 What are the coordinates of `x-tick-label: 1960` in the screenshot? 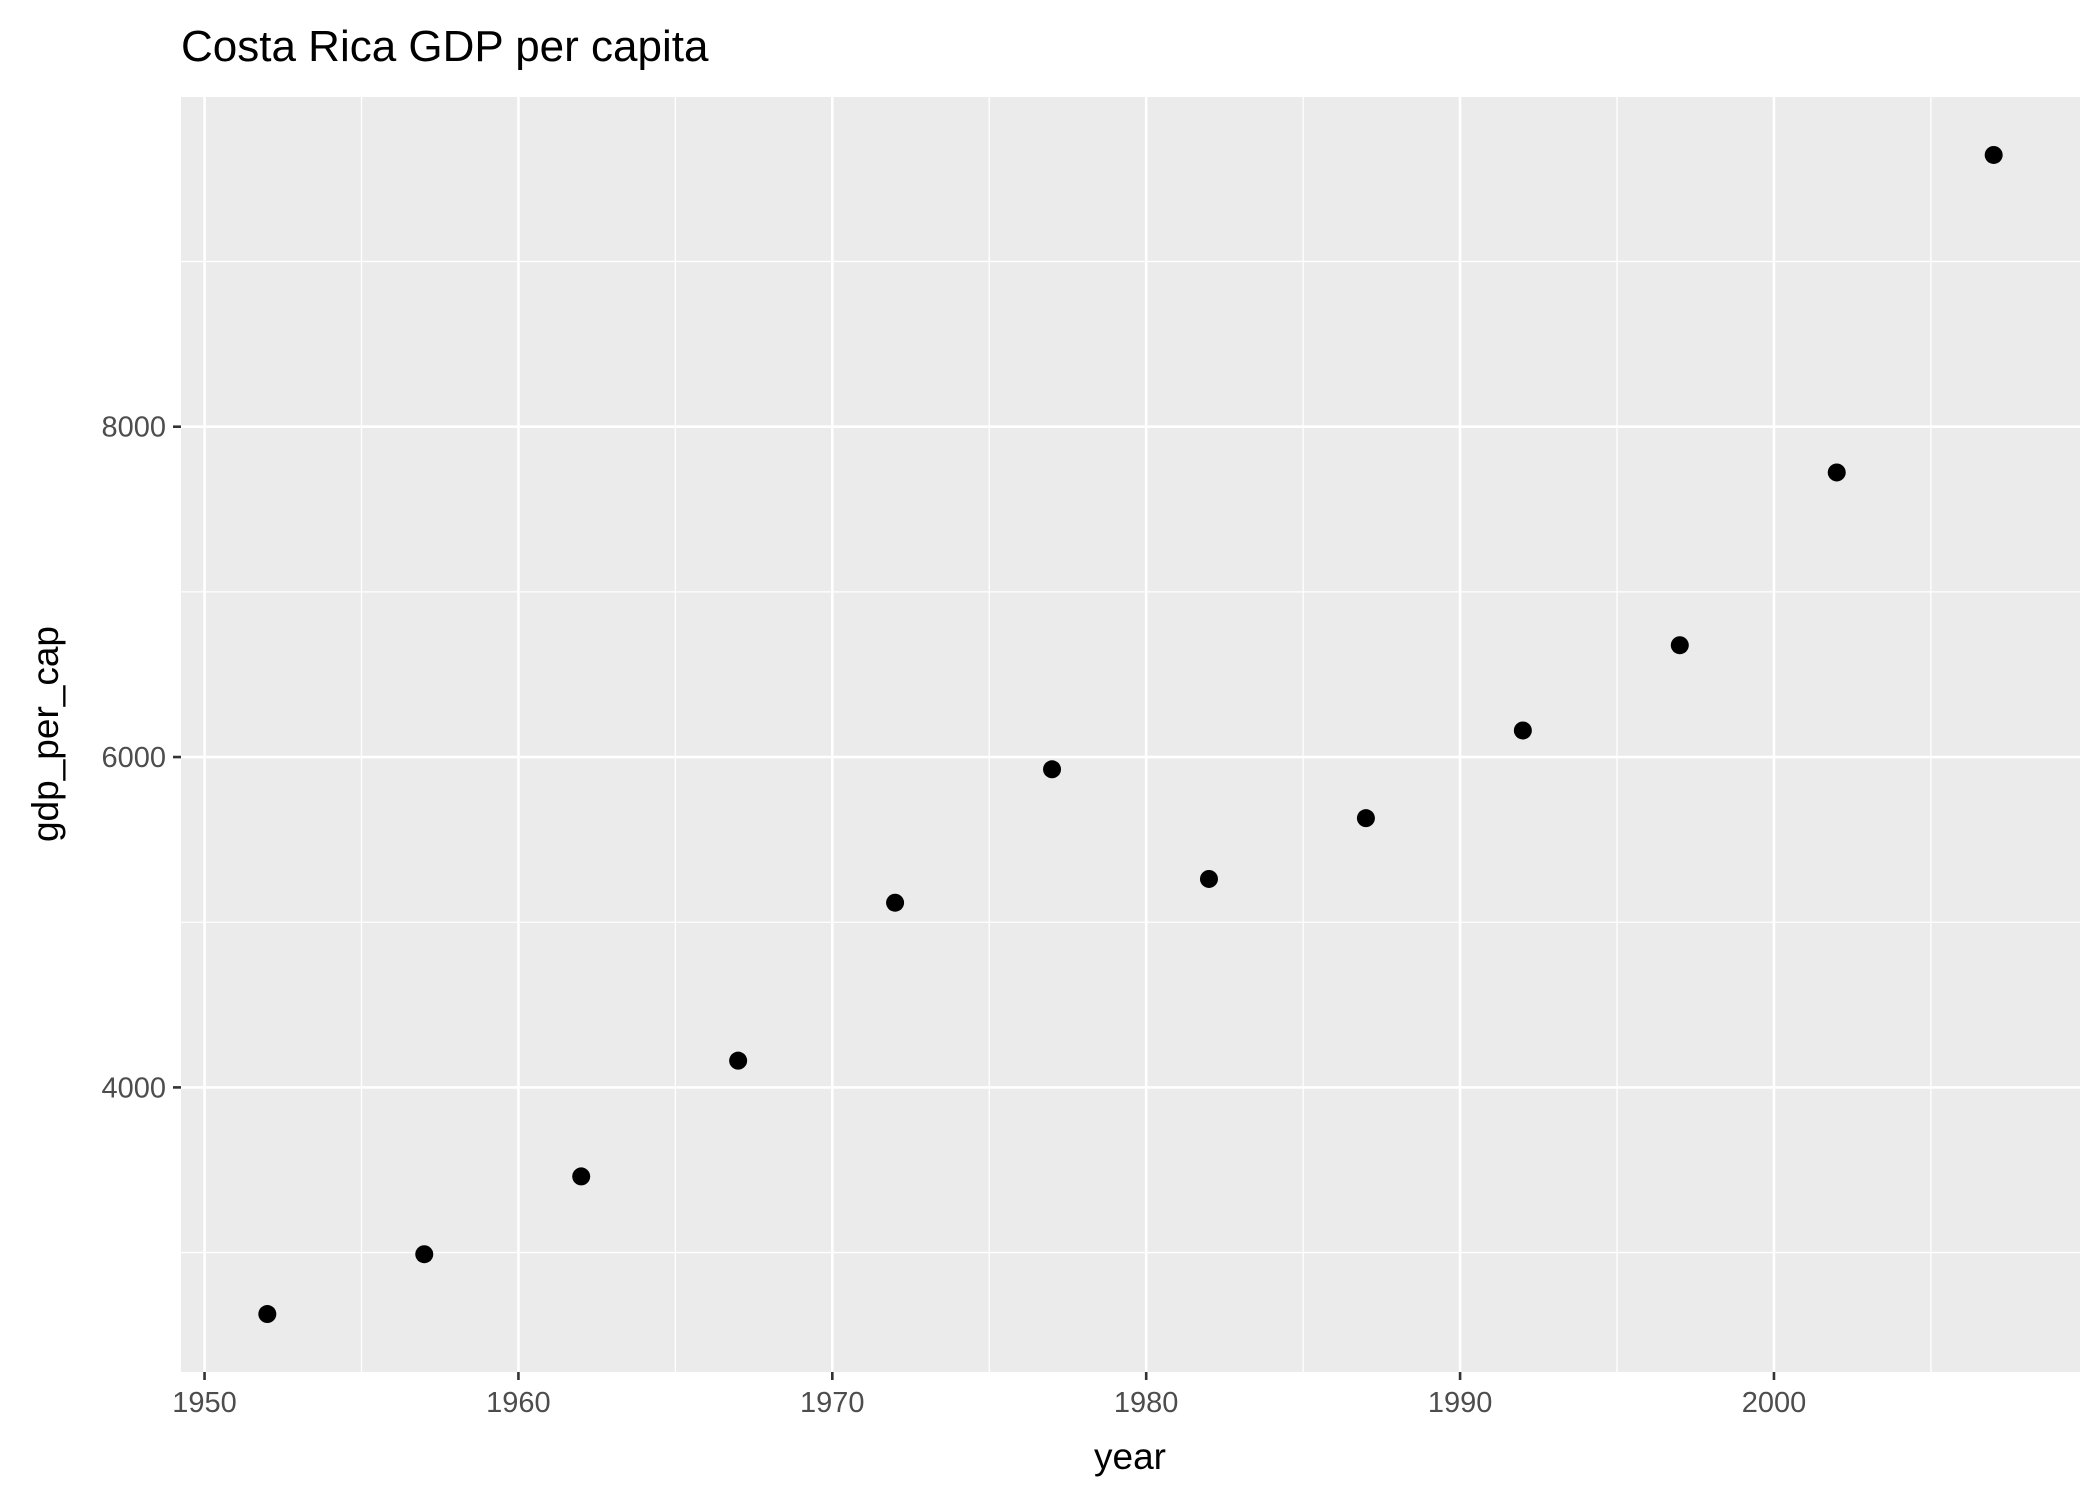 It's located at (518, 1403).